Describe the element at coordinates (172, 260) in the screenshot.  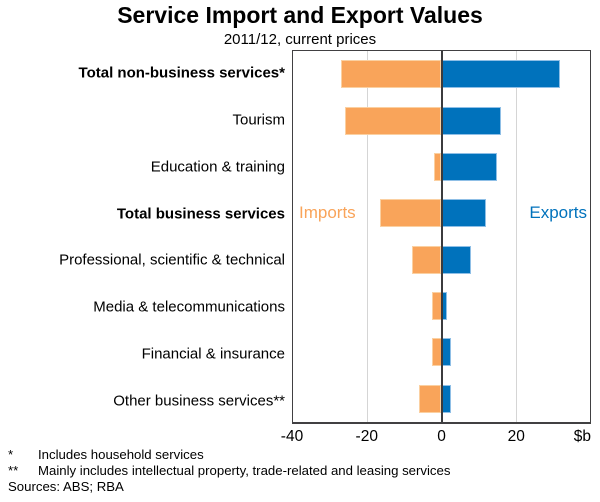
I see `category-label: Professional, scientific & technical` at that location.